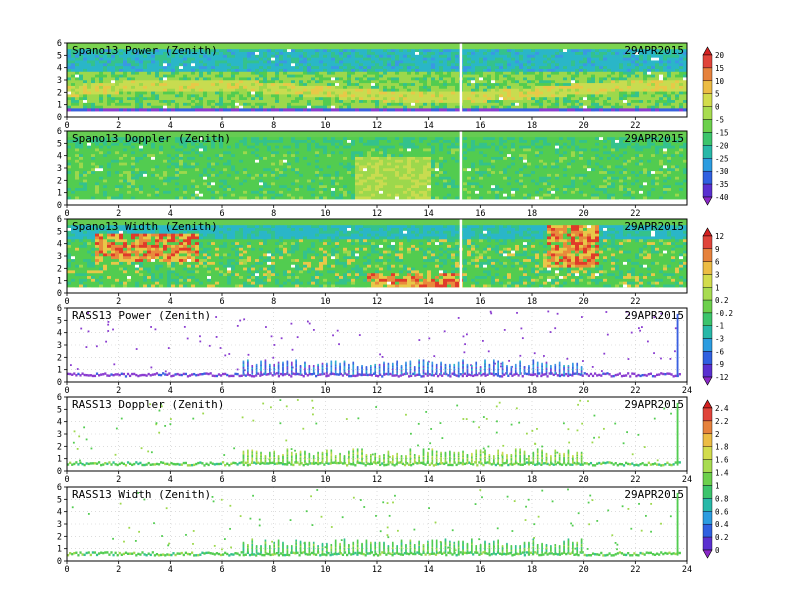  I want to click on y-tick-label: 5, so click(59, 56).